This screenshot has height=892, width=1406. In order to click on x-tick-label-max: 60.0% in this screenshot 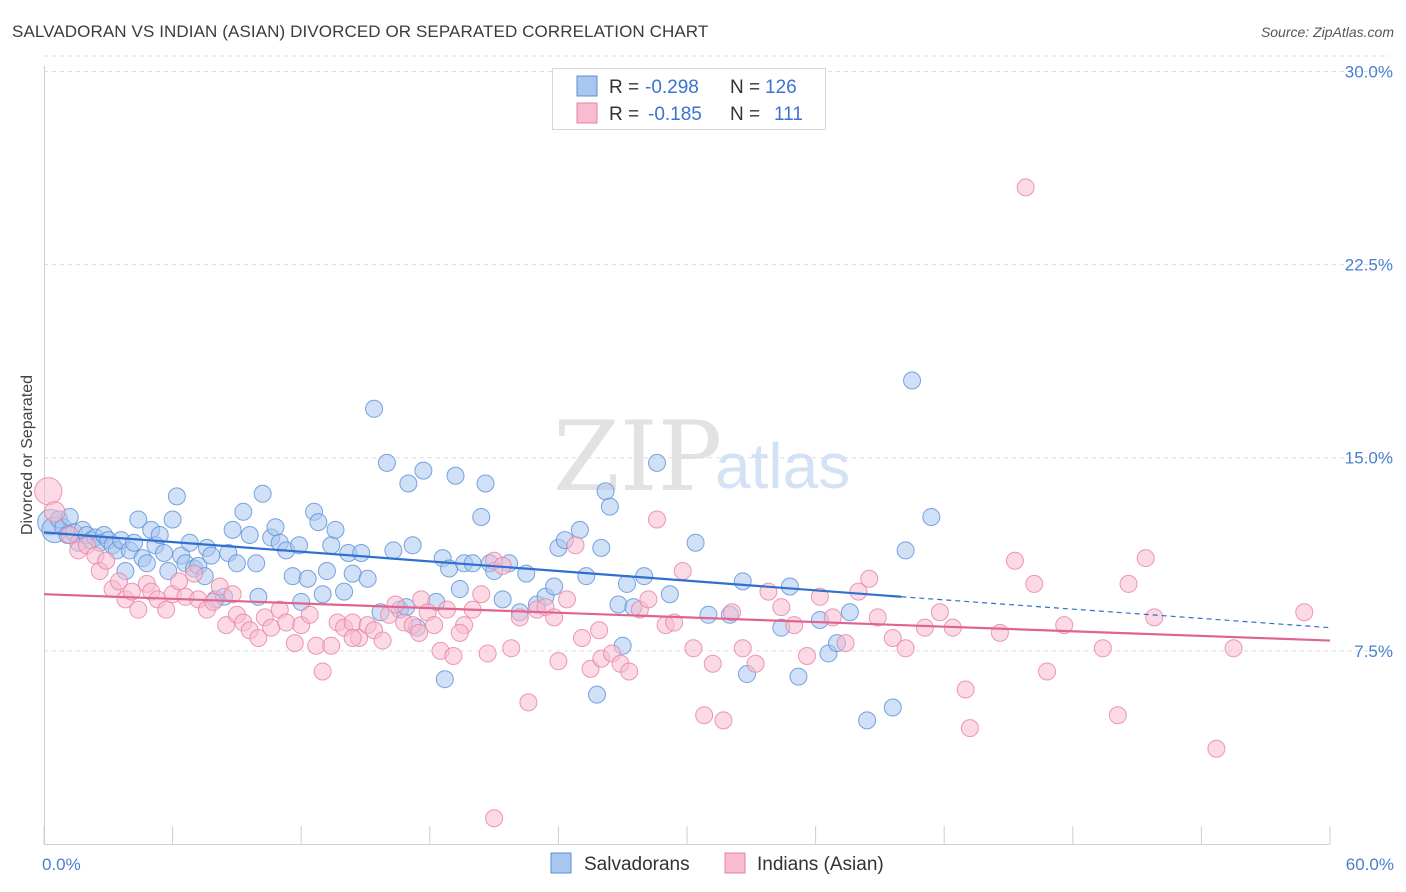, I will do `click(1370, 864)`.